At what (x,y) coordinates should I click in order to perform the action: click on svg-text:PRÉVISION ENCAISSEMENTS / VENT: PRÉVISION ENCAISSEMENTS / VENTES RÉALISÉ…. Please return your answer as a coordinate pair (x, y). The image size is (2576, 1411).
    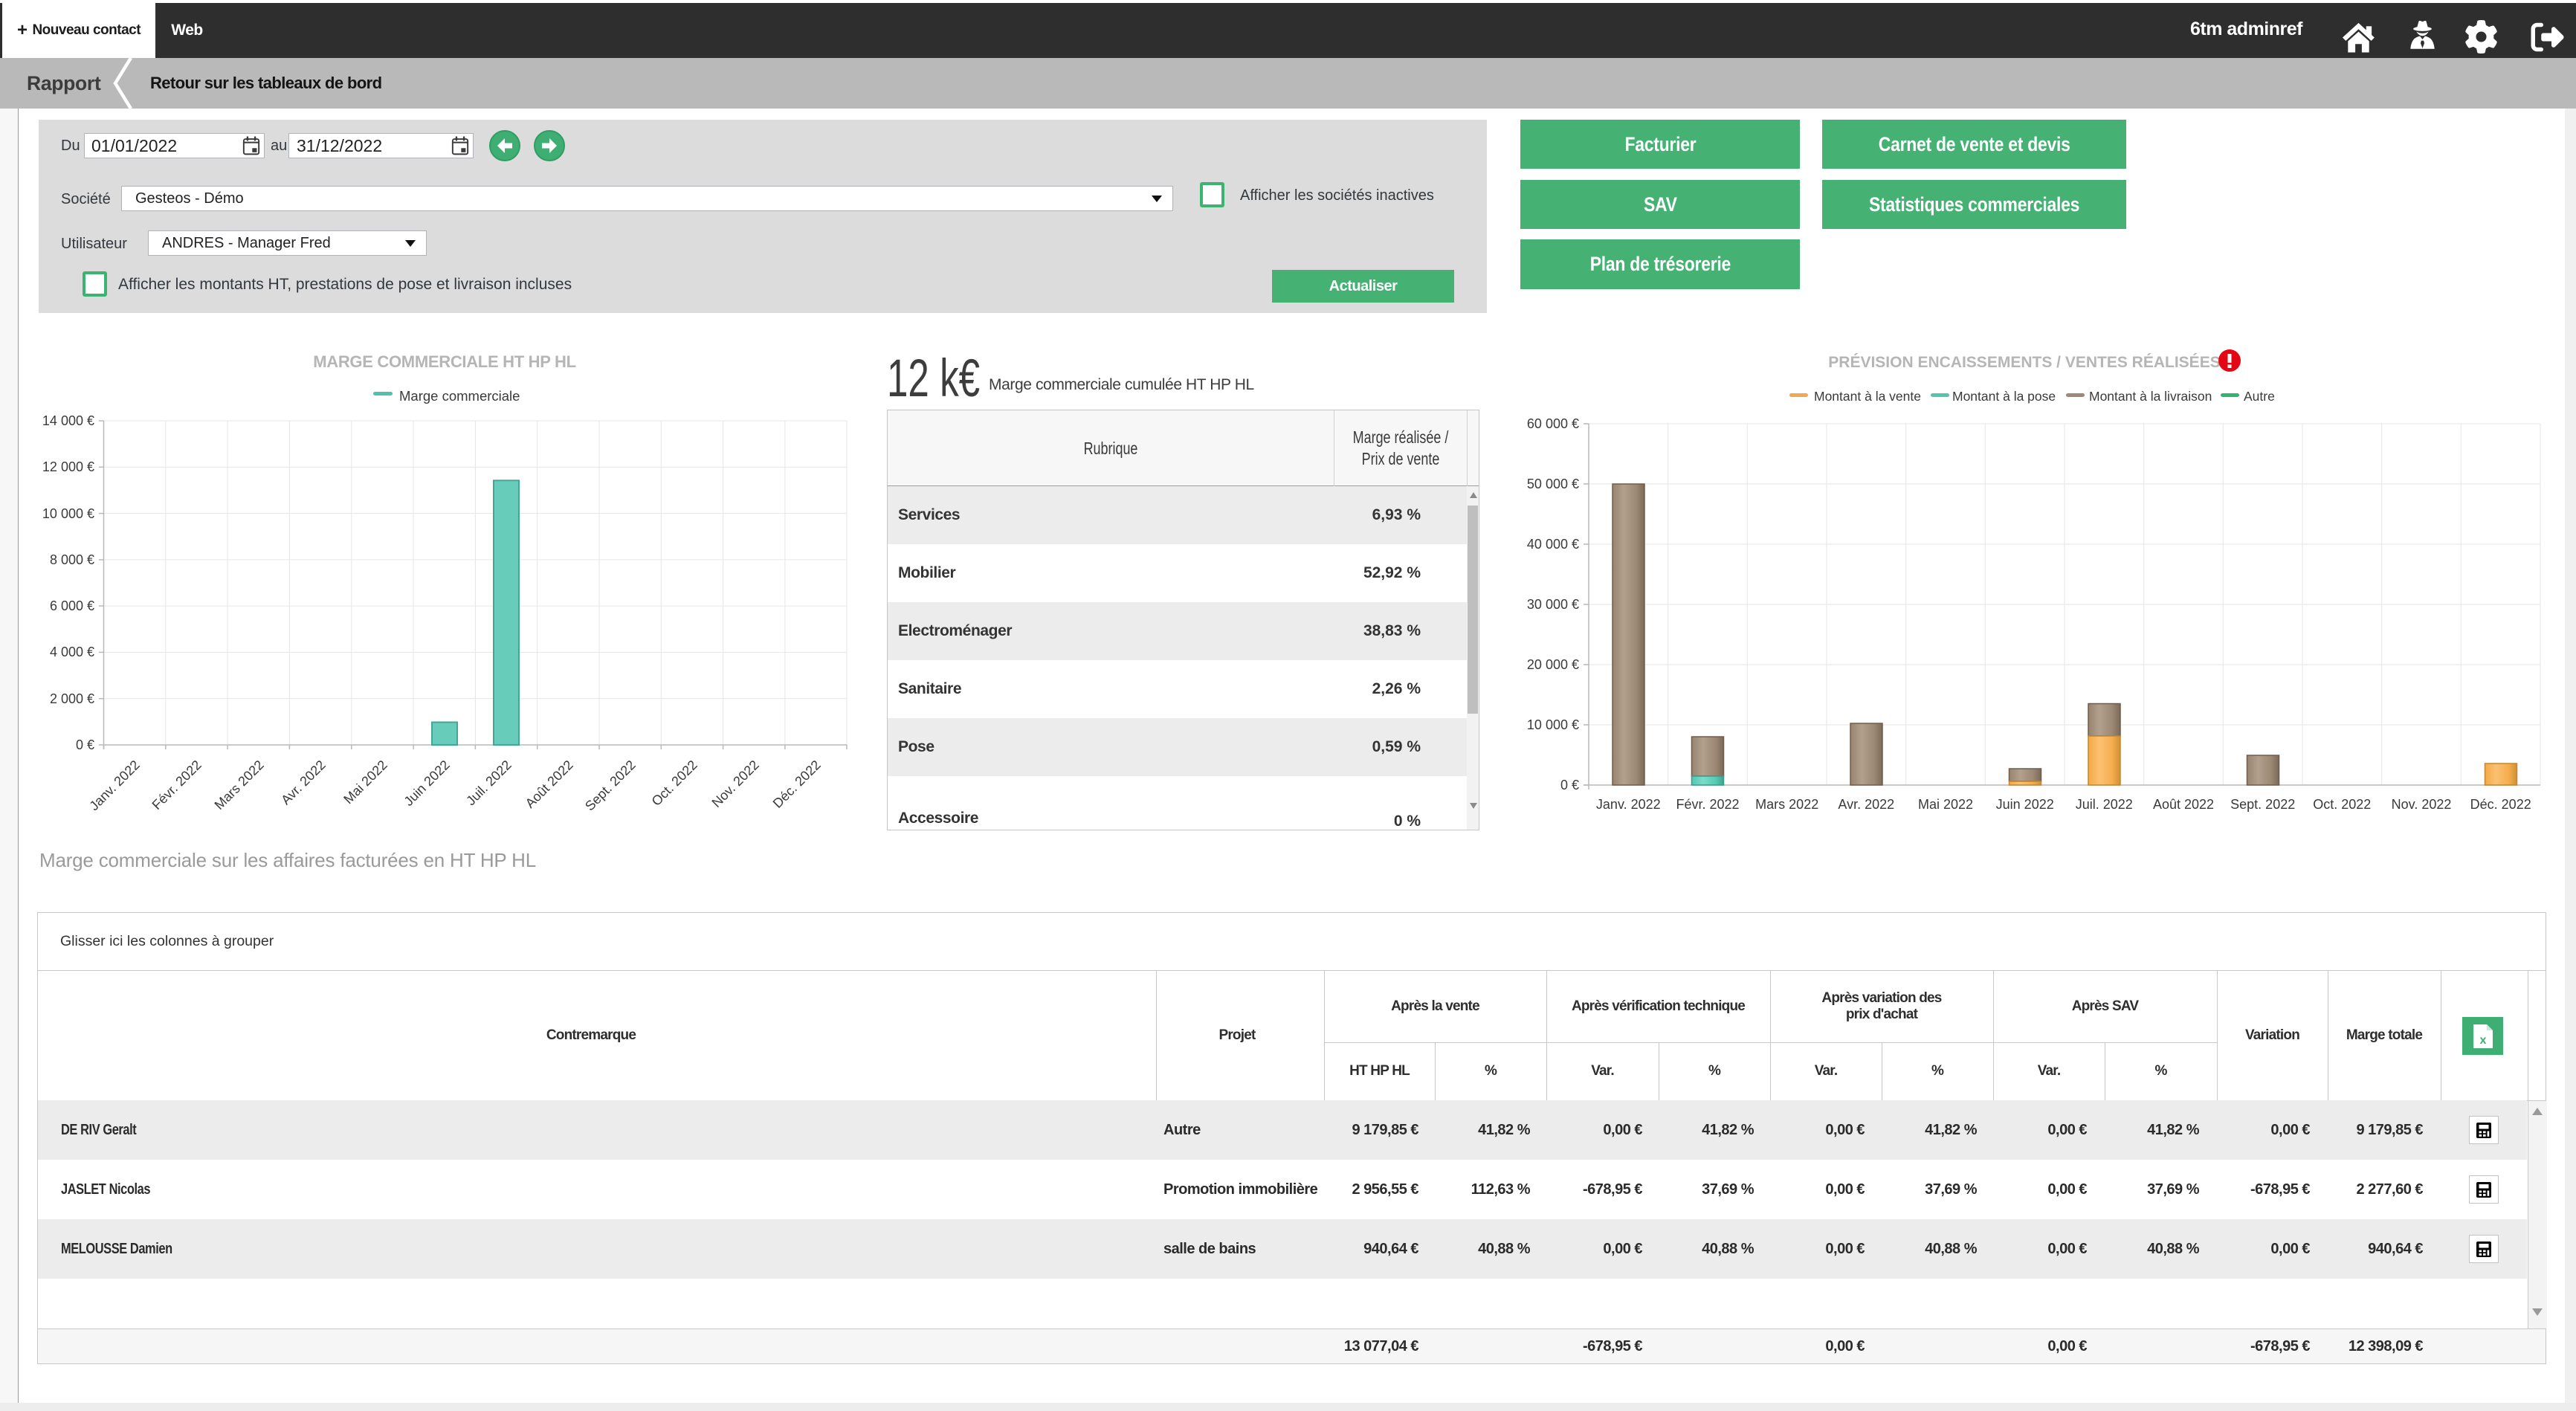
    Looking at the image, I should click on (2024, 362).